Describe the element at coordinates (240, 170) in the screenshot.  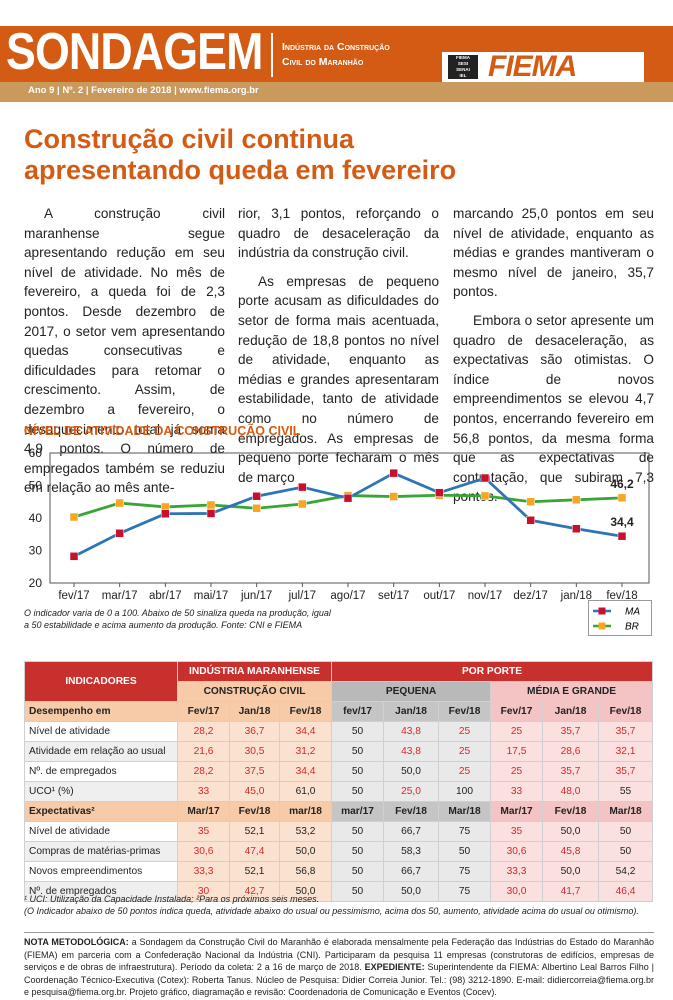
I see `headline-line-2: apresentando queda em fevereiro` at that location.